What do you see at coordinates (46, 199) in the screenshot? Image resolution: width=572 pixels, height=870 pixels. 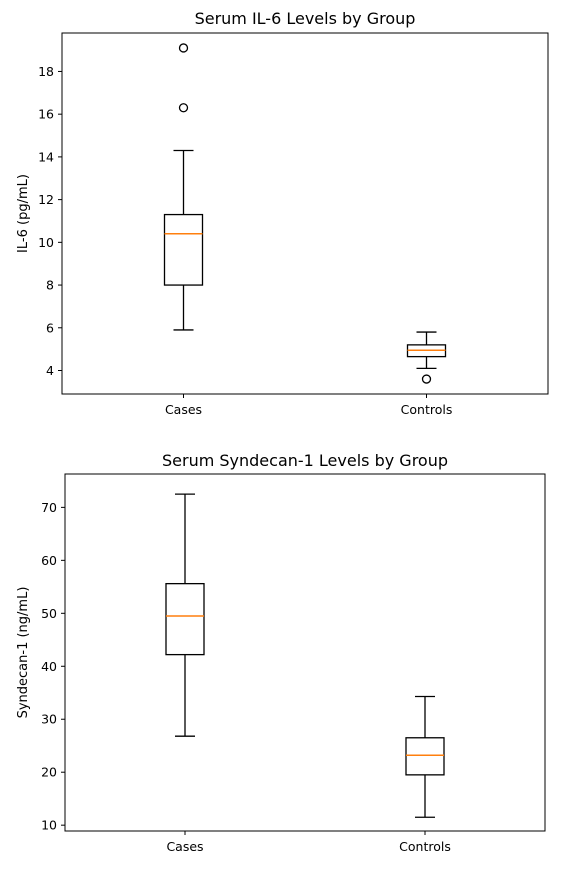 I see `y-tick-label: 12` at bounding box center [46, 199].